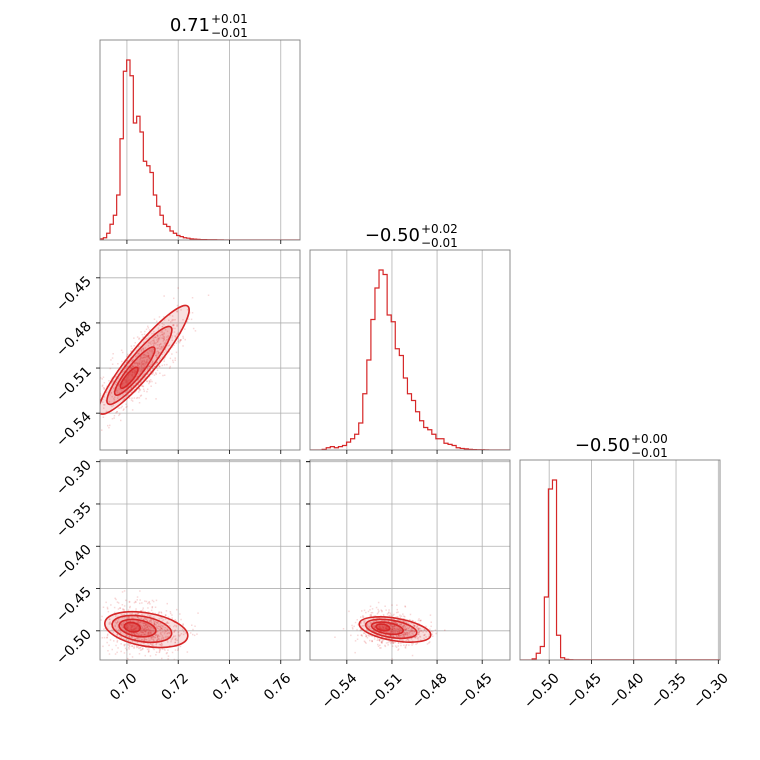 The width and height of the screenshot is (760, 760). I want to click on histogram-1-frame, so click(410, 350).